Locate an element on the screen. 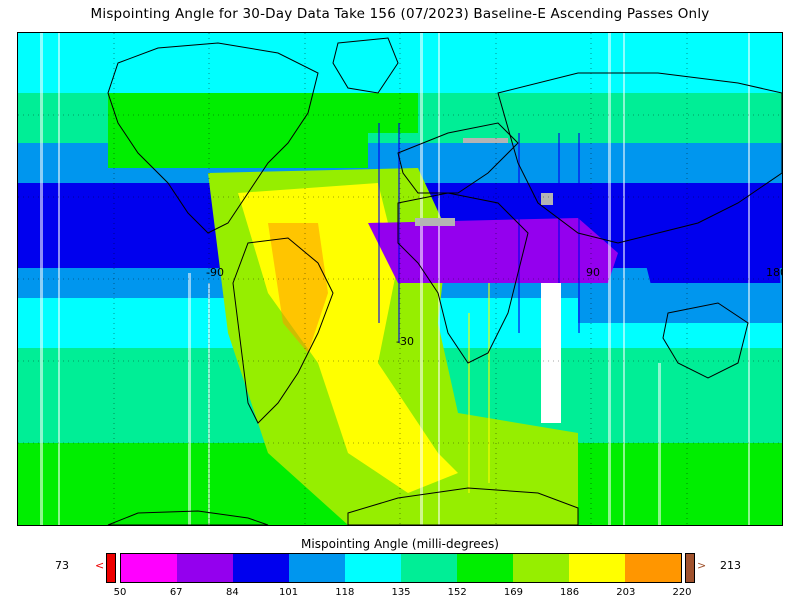  colorbar-tick-label: 220 is located at coordinates (682, 592).